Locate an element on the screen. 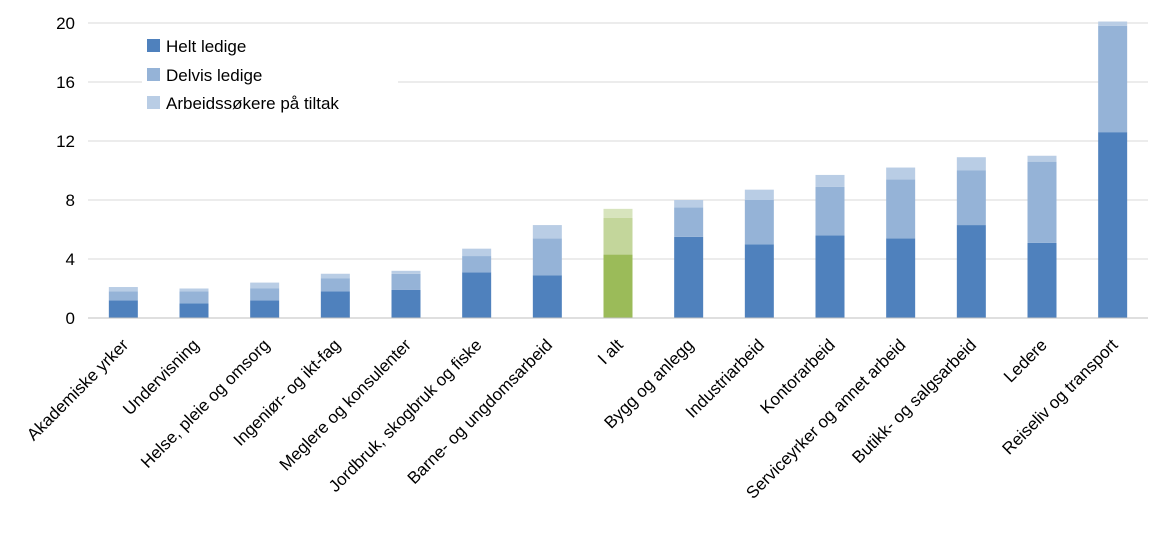 The image size is (1157, 544). x-category-label: Helse, pleie og omsorg is located at coordinates (205, 403).